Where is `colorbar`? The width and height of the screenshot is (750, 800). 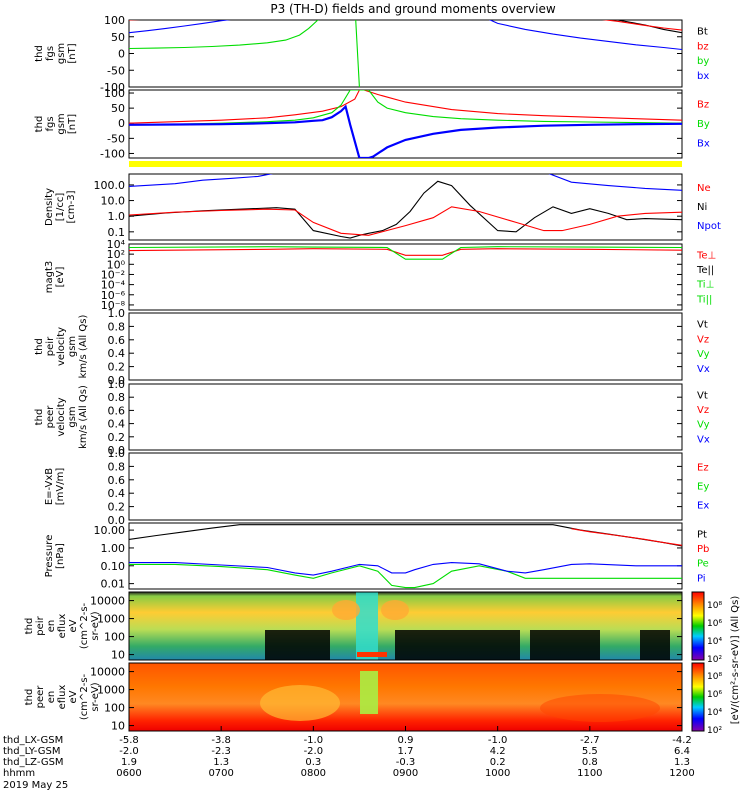
colorbar is located at coordinates (698, 697).